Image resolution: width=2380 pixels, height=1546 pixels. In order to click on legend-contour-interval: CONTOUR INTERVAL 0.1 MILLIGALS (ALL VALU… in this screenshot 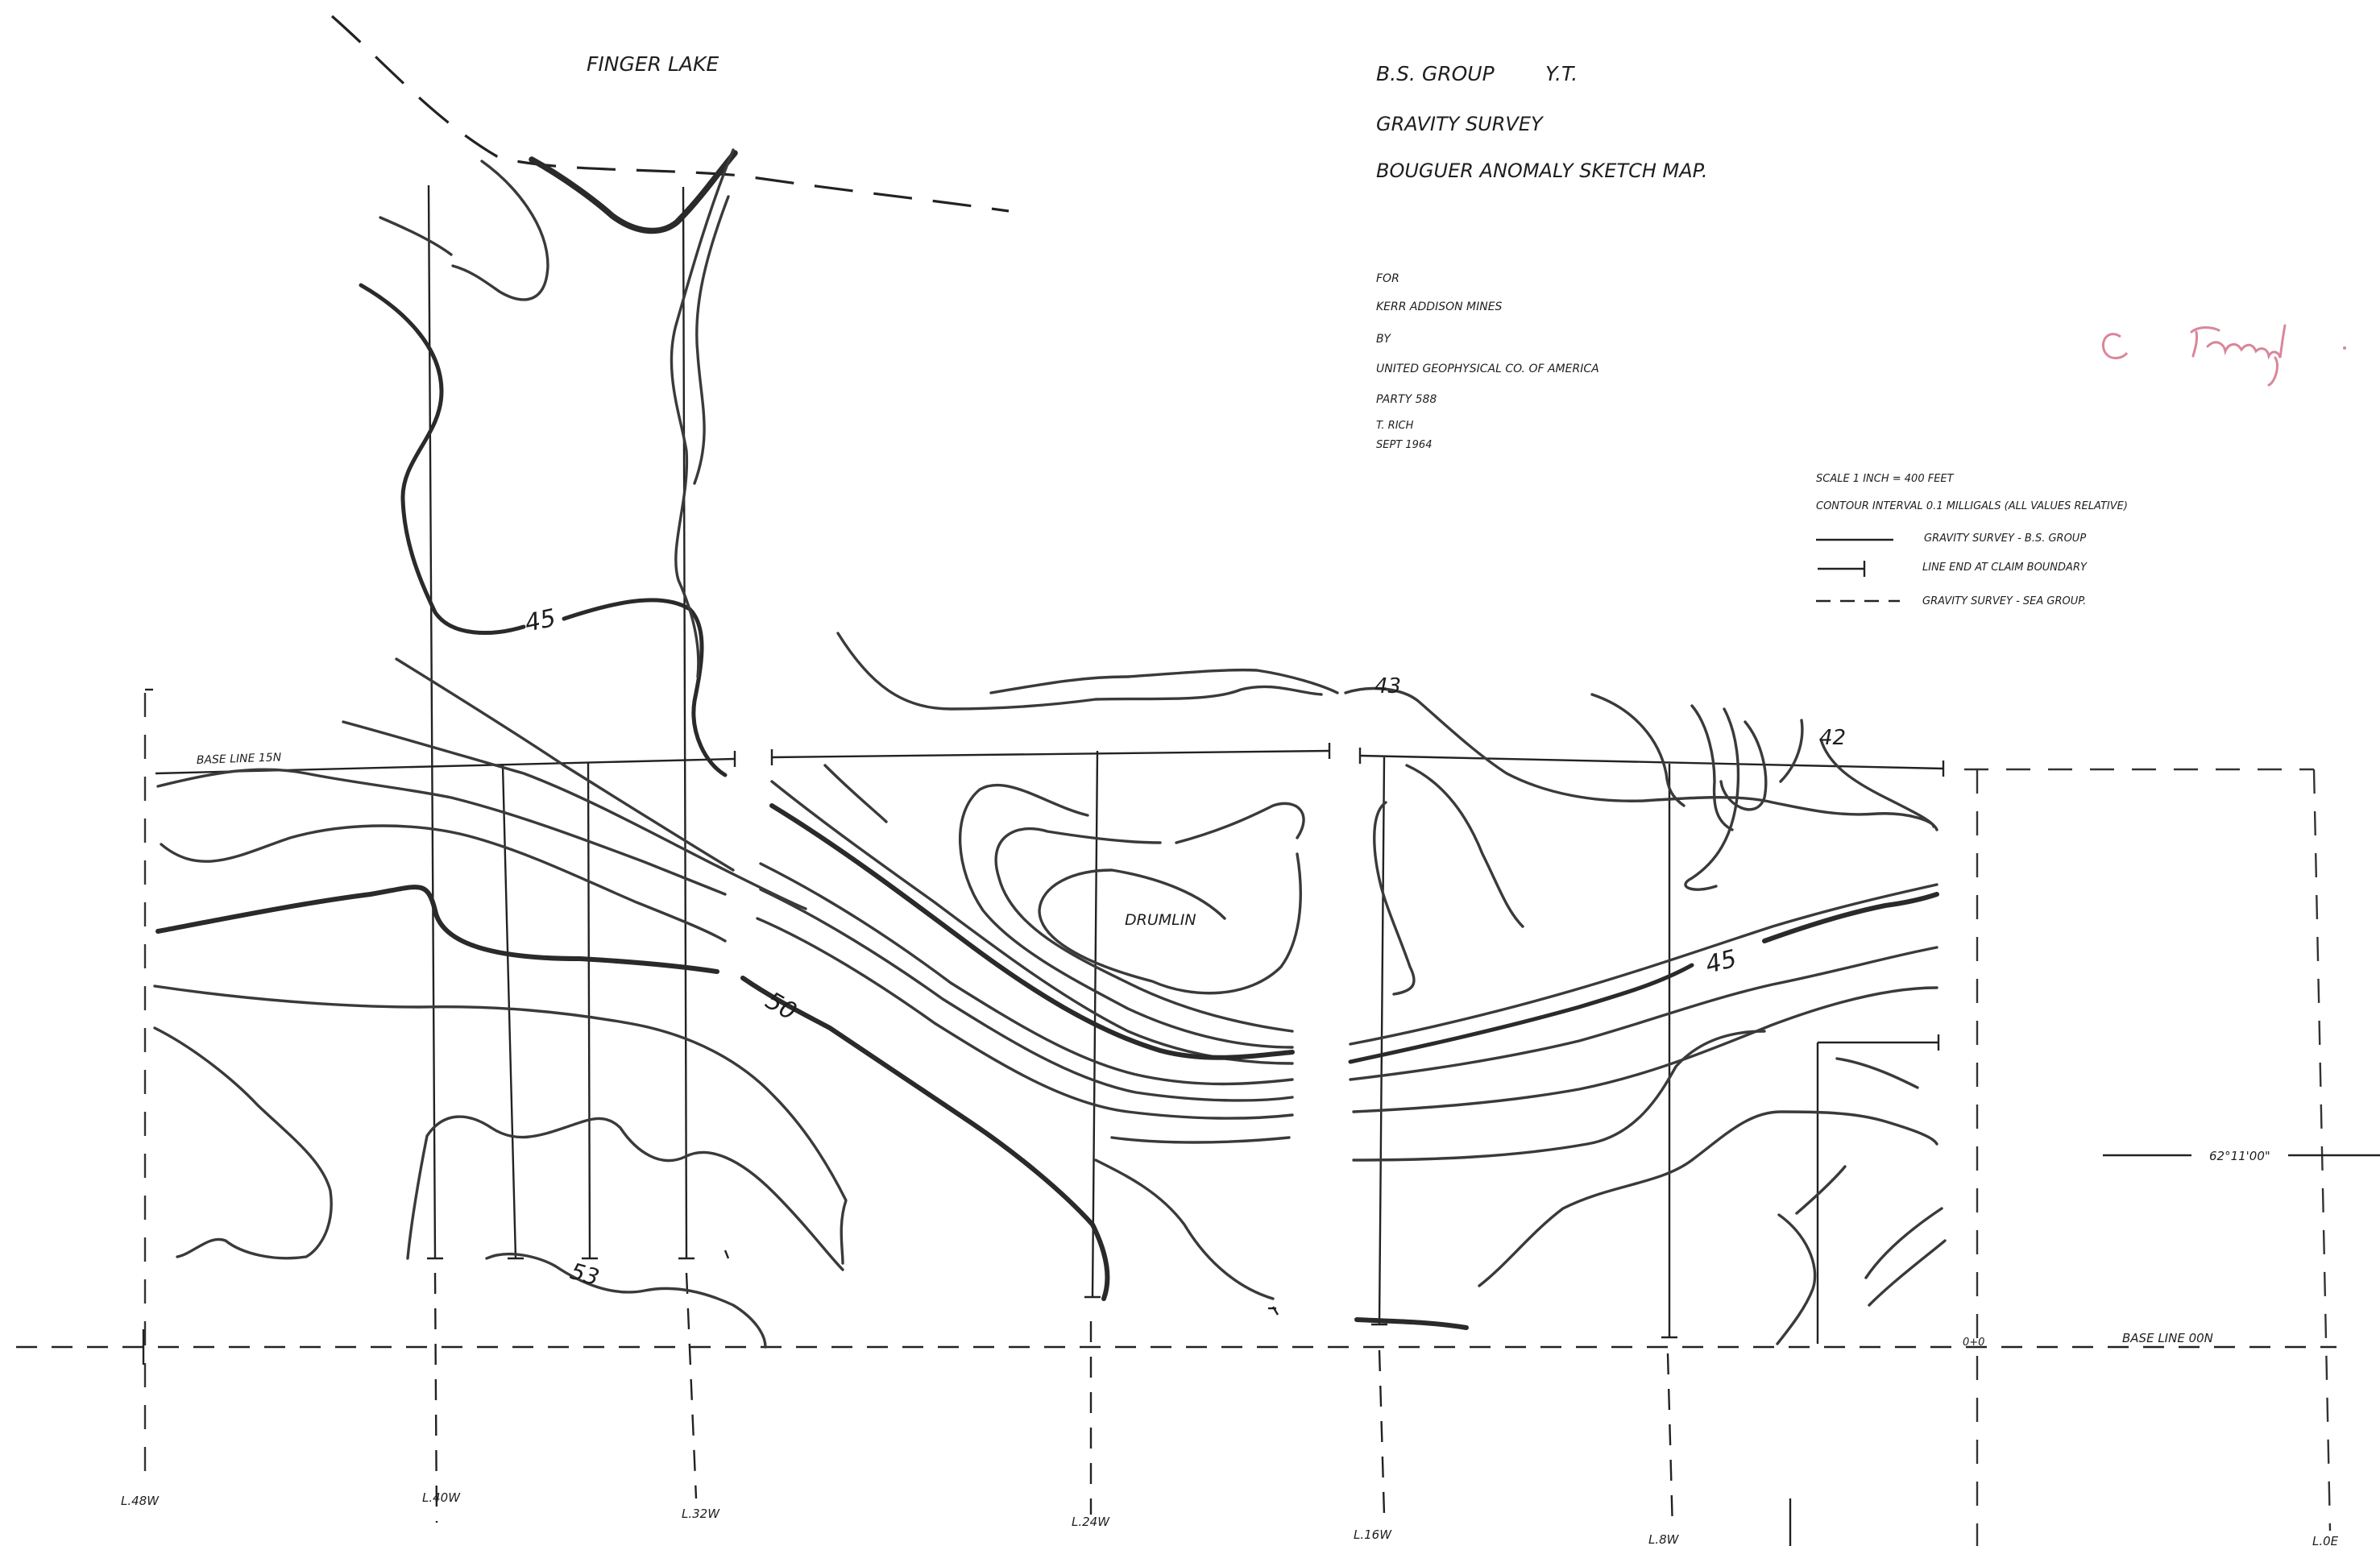, I will do `click(1972, 506)`.